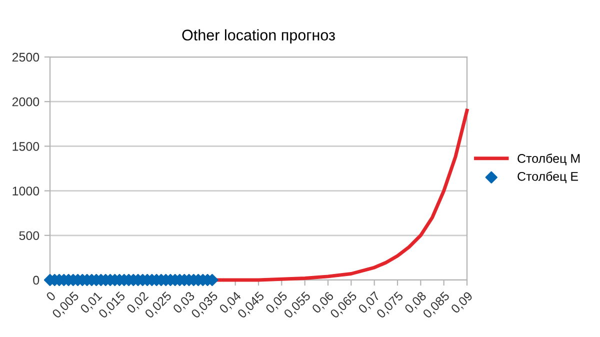 The height and width of the screenshot is (337, 600). Describe the element at coordinates (26, 191) in the screenshot. I see `y-tick-label: 1000` at that location.